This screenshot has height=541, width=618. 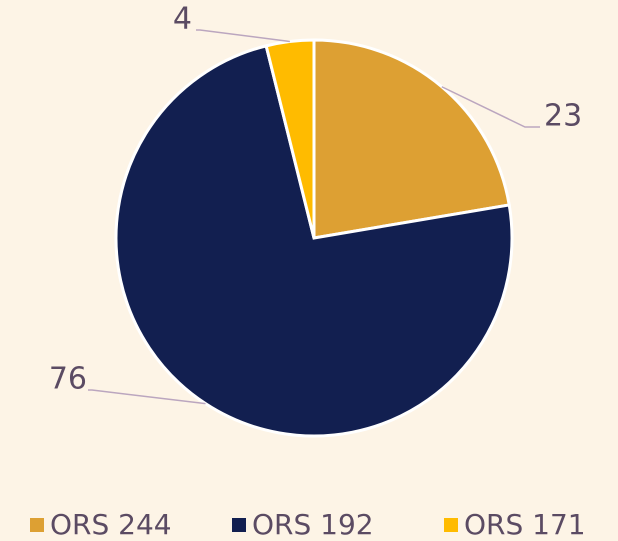 What do you see at coordinates (563, 116) in the screenshot?
I see `data-label: 23` at bounding box center [563, 116].